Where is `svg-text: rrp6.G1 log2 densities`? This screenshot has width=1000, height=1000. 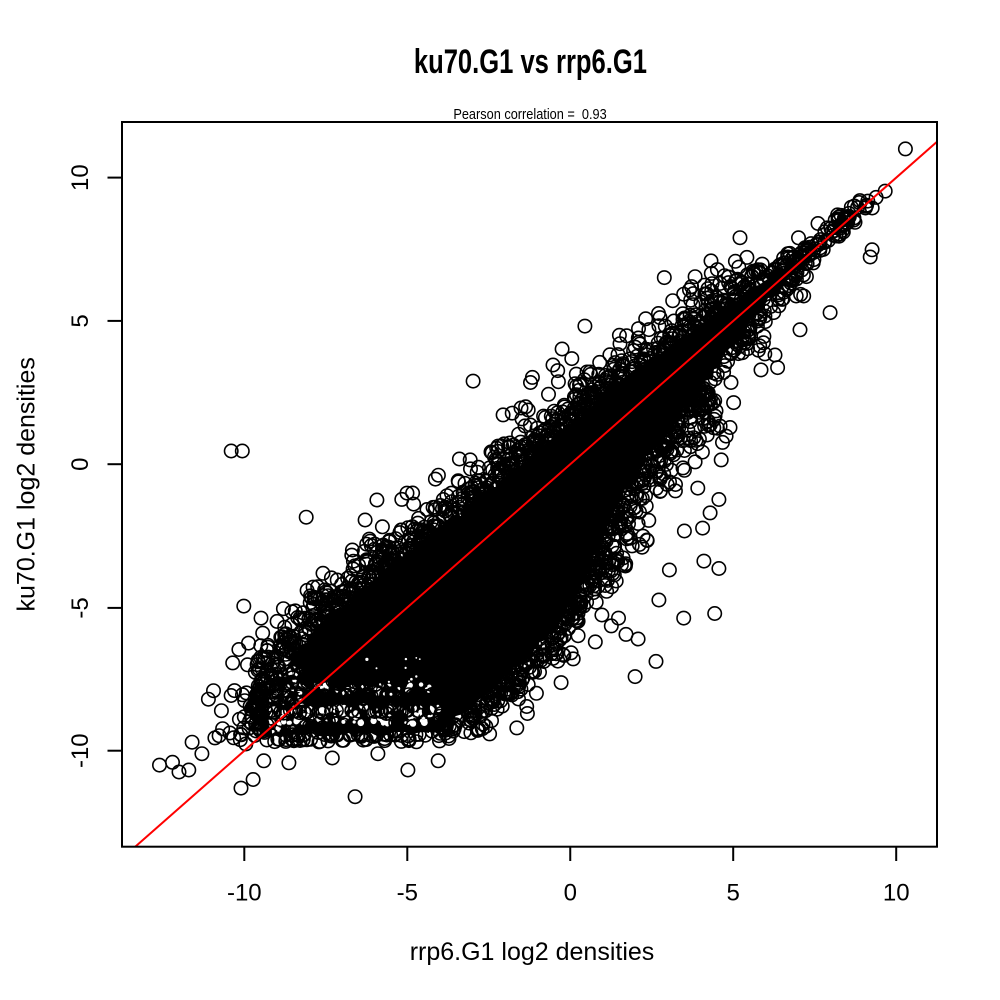
svg-text: rrp6.G1 log2 densities is located at coordinates (532, 952).